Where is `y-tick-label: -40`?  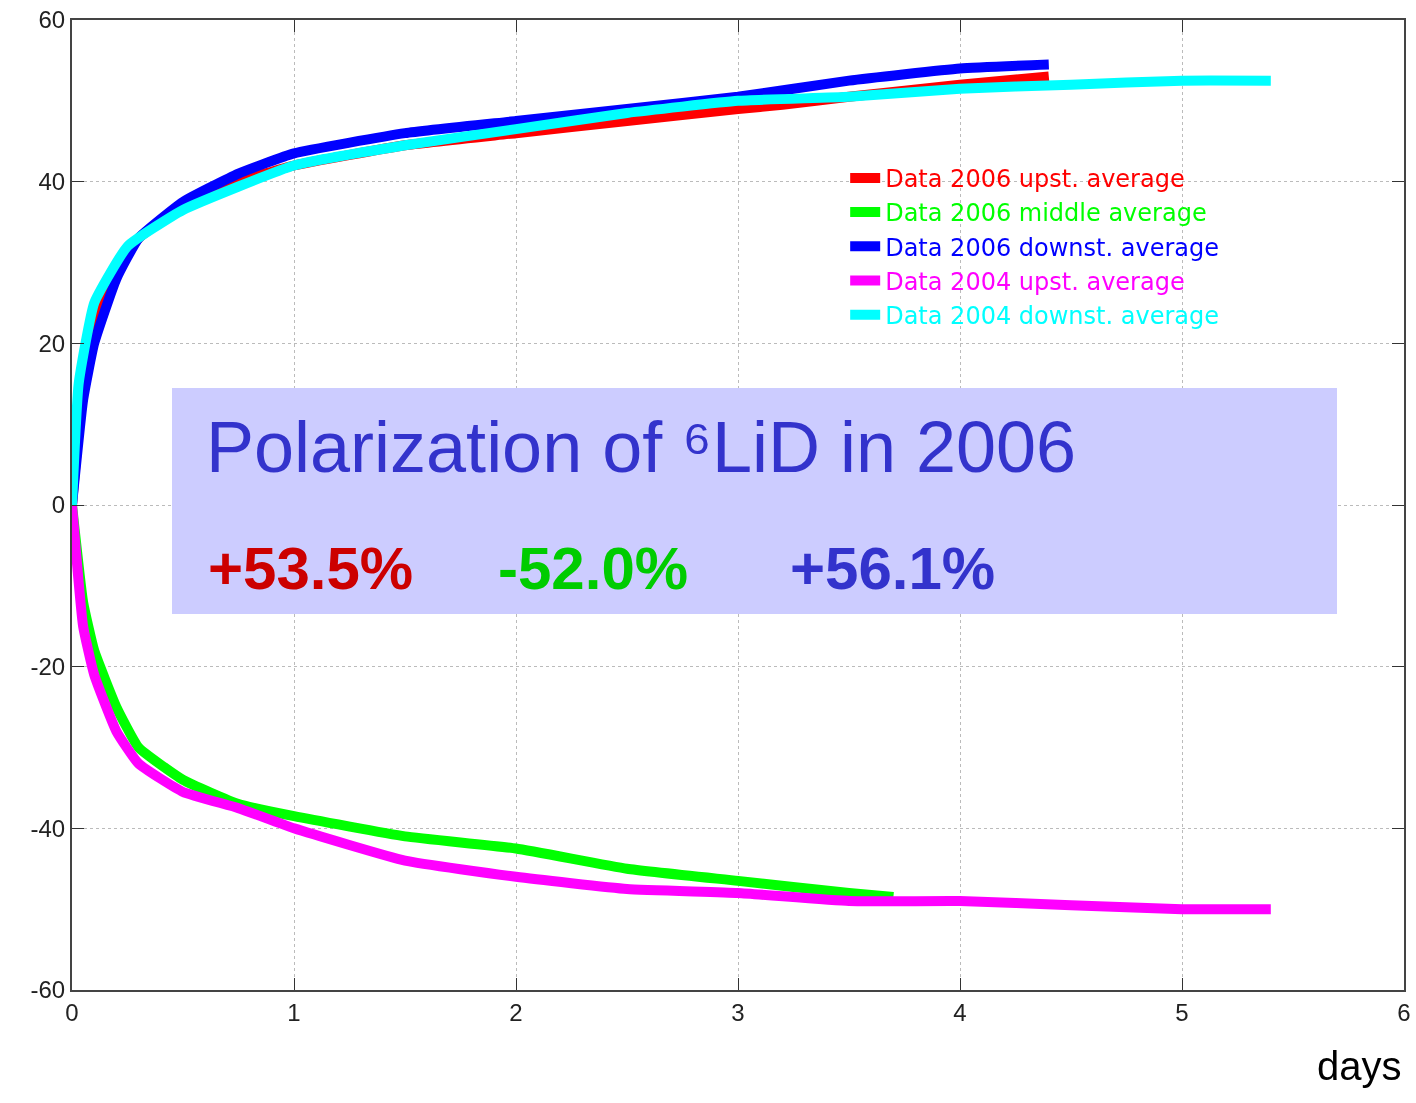 y-tick-label: -40 is located at coordinates (48, 828).